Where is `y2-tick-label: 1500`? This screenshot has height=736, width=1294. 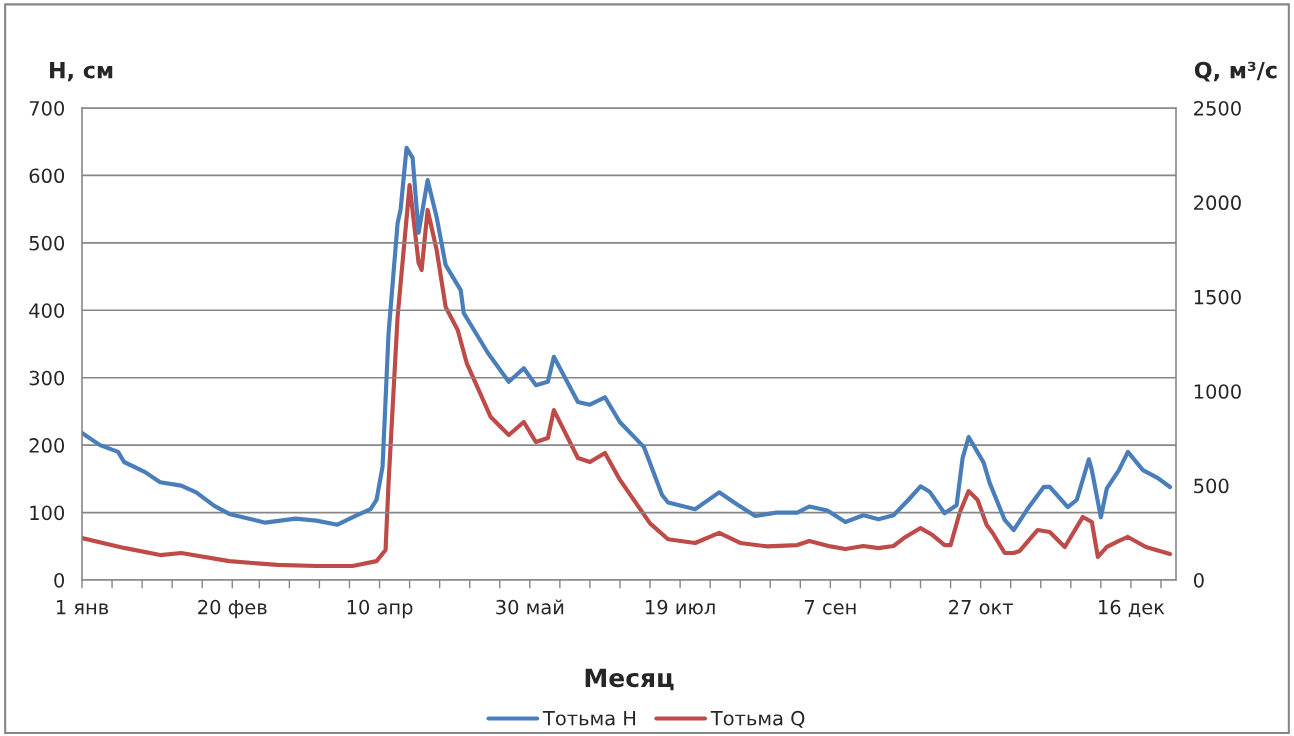 y2-tick-label: 1500 is located at coordinates (1217, 297).